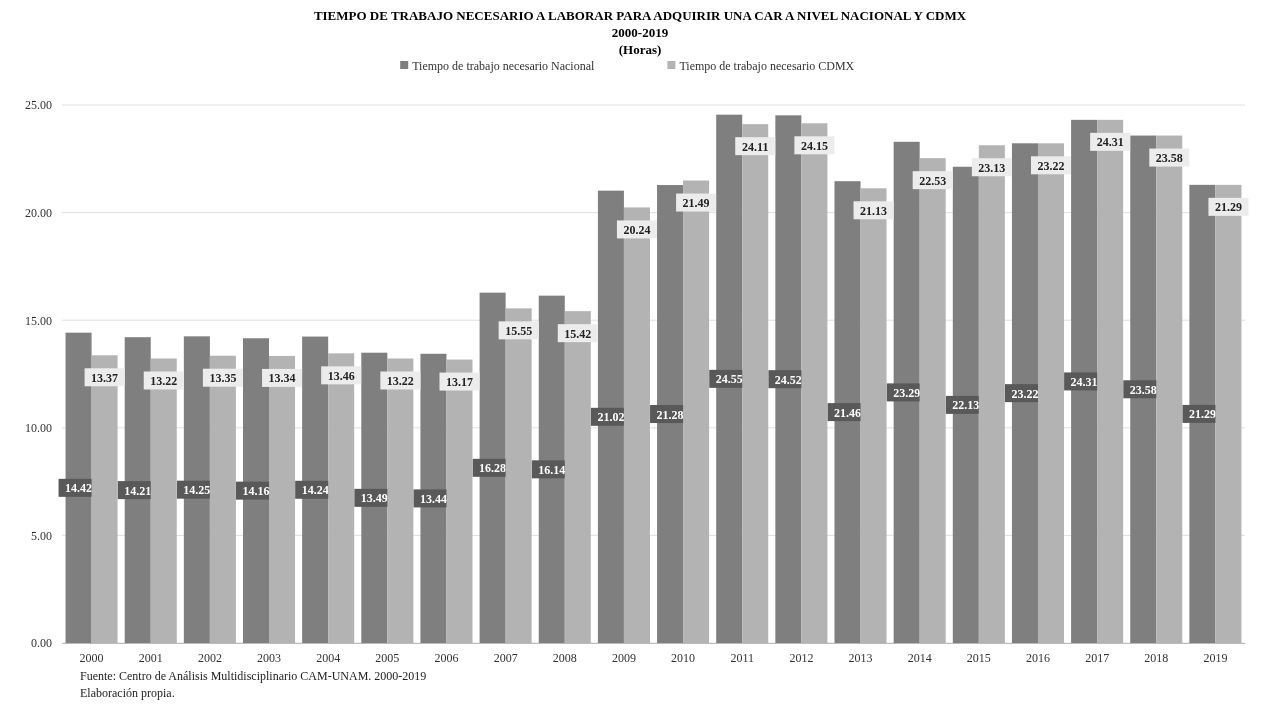  What do you see at coordinates (341, 375) in the screenshot?
I see `data-label: 13.46` at bounding box center [341, 375].